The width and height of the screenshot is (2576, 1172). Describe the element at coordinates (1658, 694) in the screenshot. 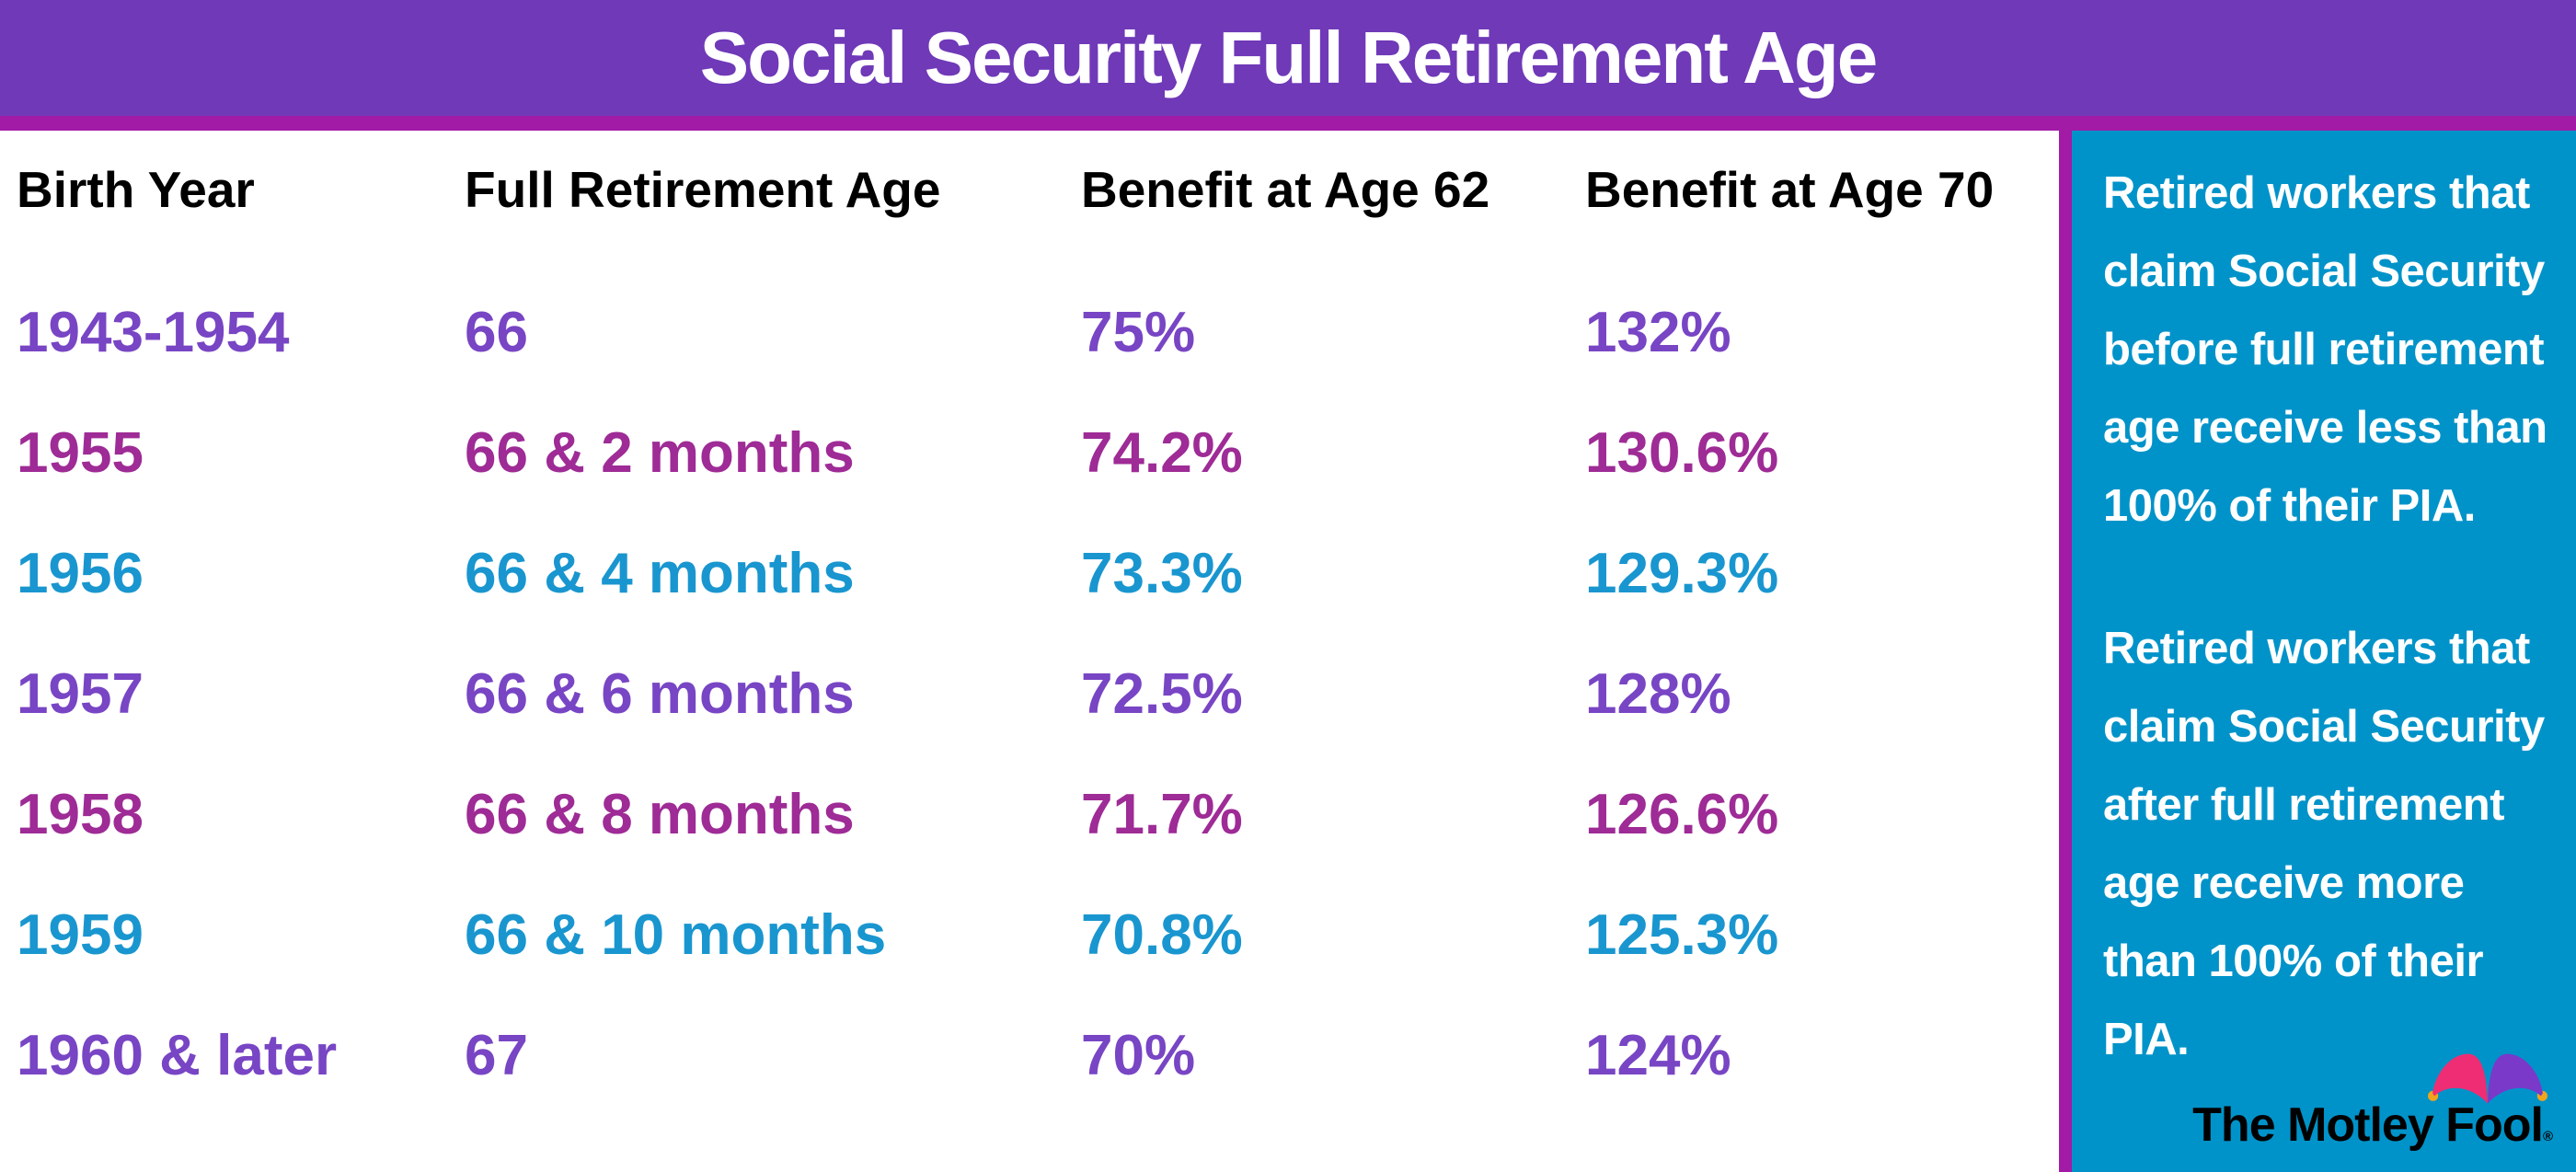

I see `benefit-70-cell: 128%` at that location.